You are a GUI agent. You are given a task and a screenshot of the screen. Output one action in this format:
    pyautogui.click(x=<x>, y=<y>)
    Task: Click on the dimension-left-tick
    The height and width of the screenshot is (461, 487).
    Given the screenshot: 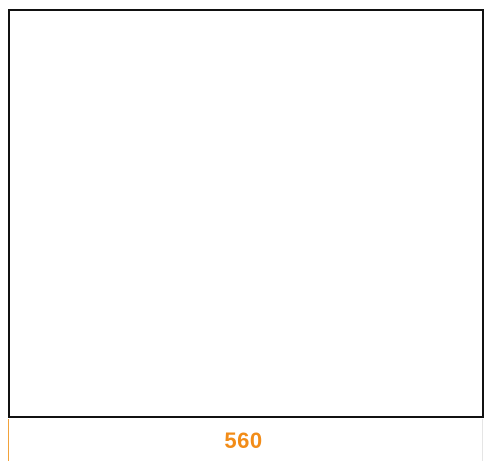 What is the action you would take?
    pyautogui.click(x=8, y=440)
    